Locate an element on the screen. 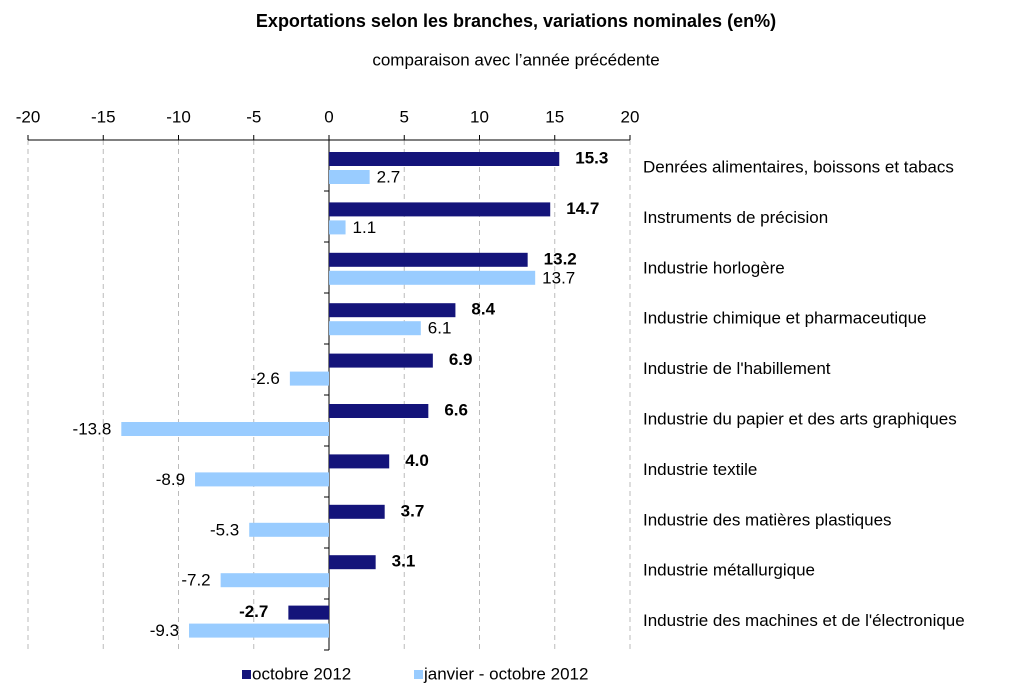 The width and height of the screenshot is (1030, 683). data-label: 6.9 is located at coordinates (461, 359).